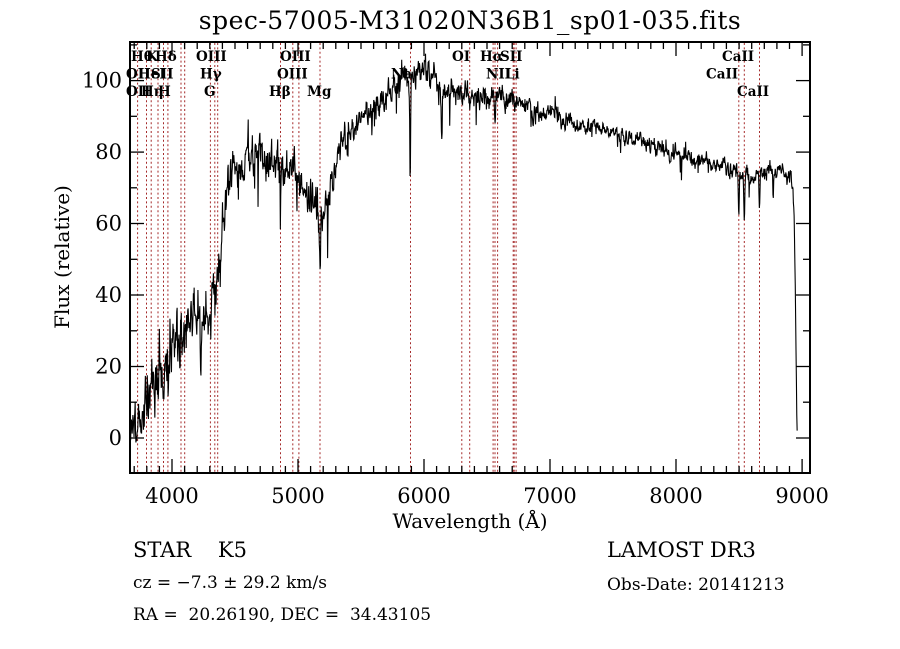 The width and height of the screenshot is (900, 649). What do you see at coordinates (696, 585) in the screenshot?
I see `obs-date-text: Obs-Date: 20141213` at bounding box center [696, 585].